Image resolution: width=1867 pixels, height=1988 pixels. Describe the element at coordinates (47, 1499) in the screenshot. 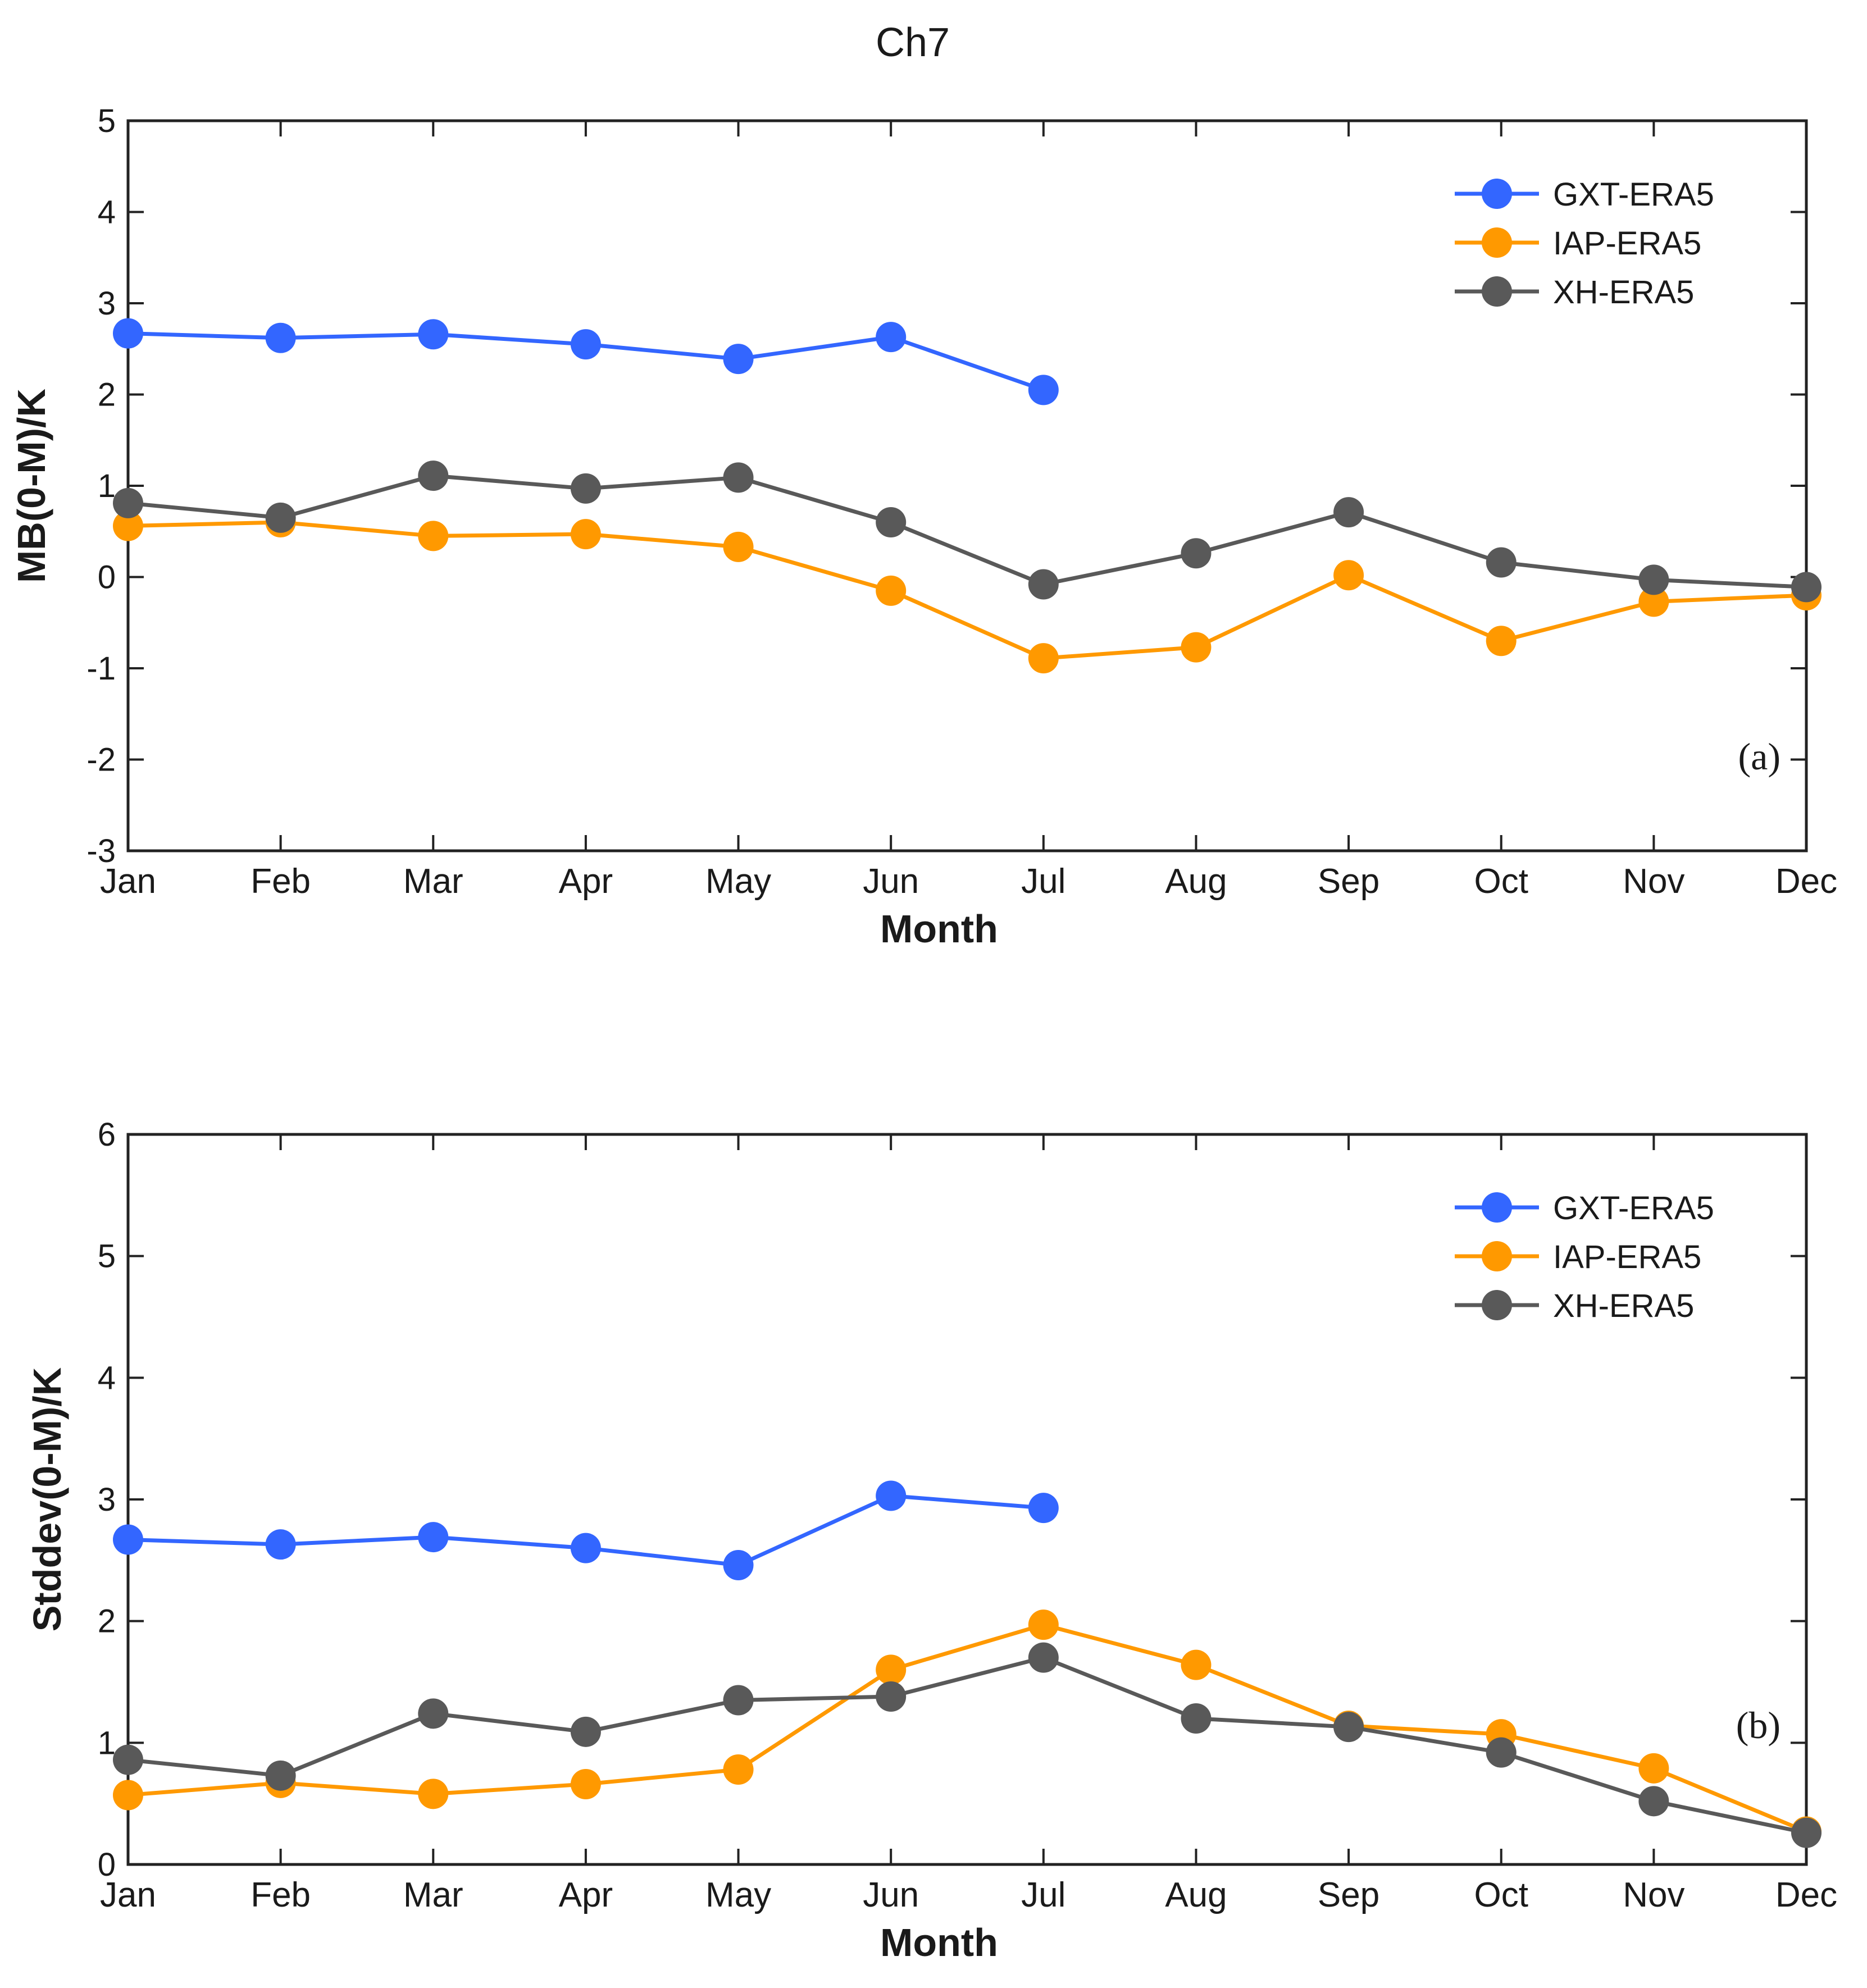

I see `y-axis-label: Stddev(0-M)/K` at that location.